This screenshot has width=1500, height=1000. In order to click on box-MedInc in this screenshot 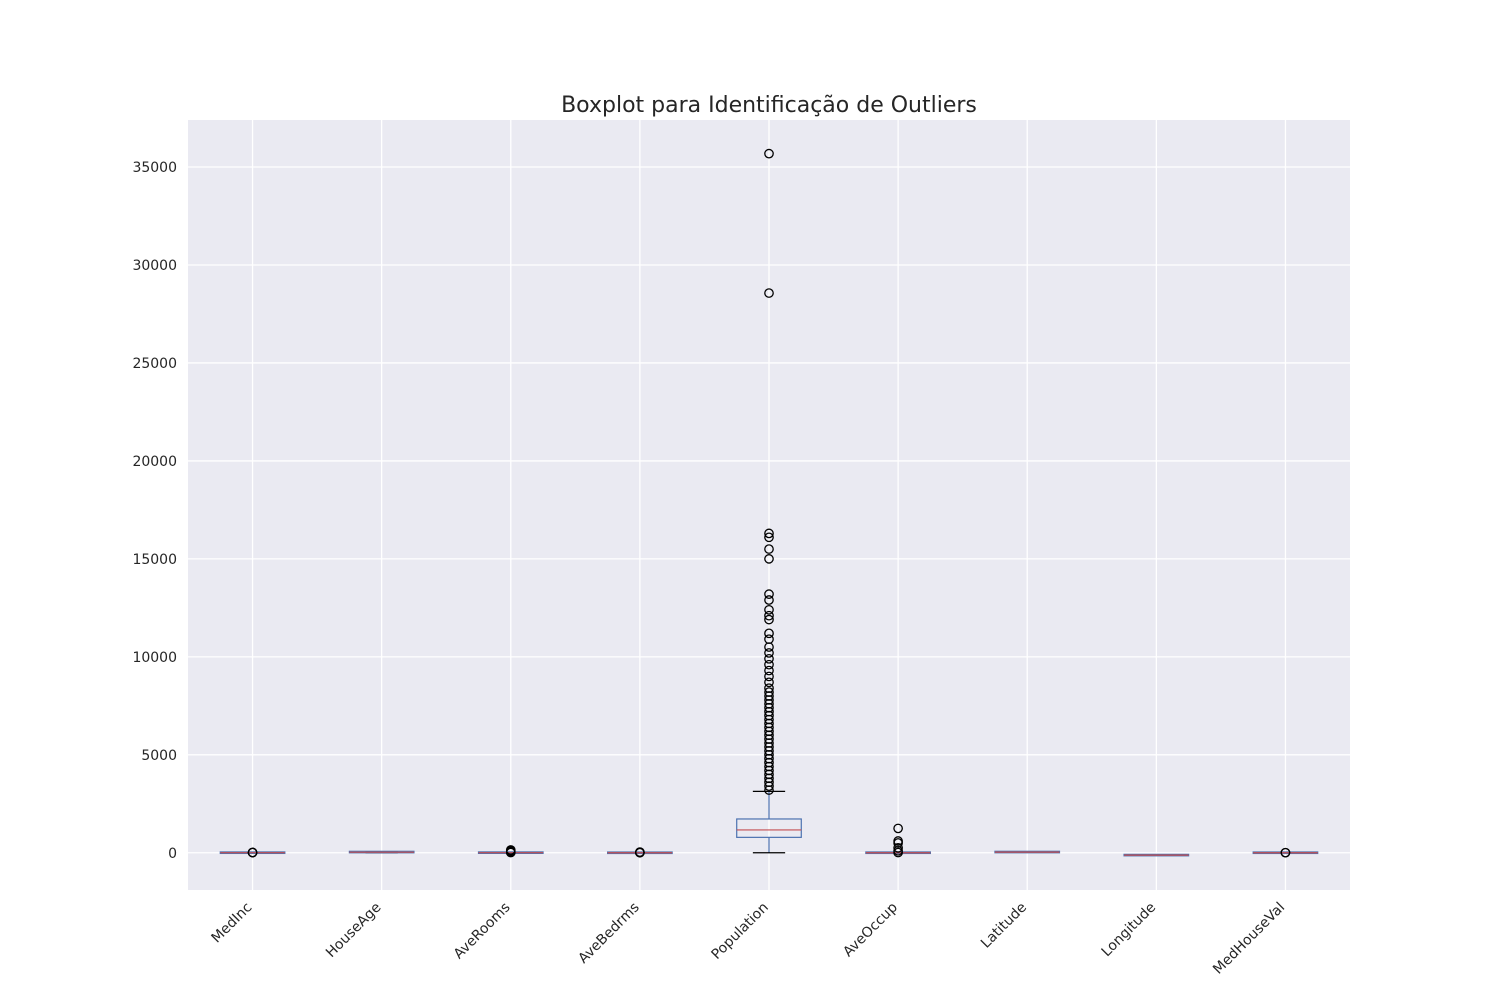, I will do `click(252, 852)`.